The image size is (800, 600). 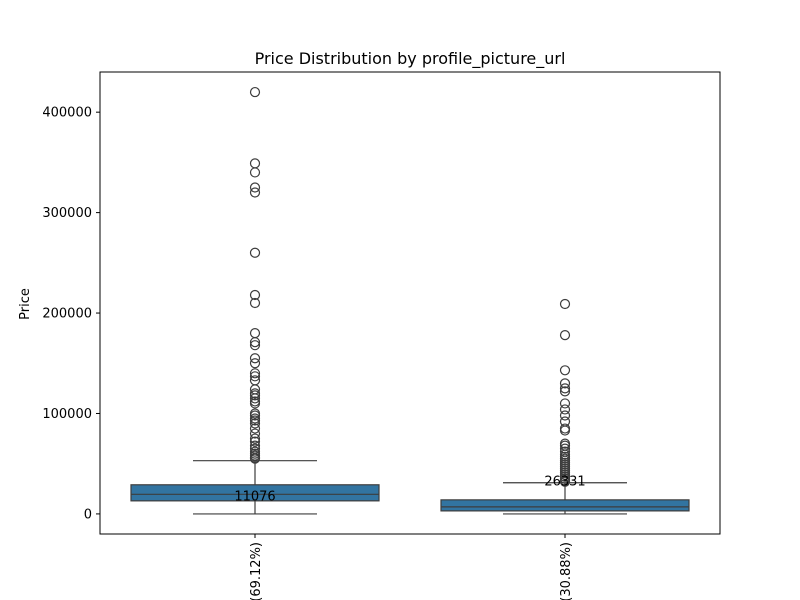 I want to click on x-tick-label: …(69.12%), so click(x=256, y=571).